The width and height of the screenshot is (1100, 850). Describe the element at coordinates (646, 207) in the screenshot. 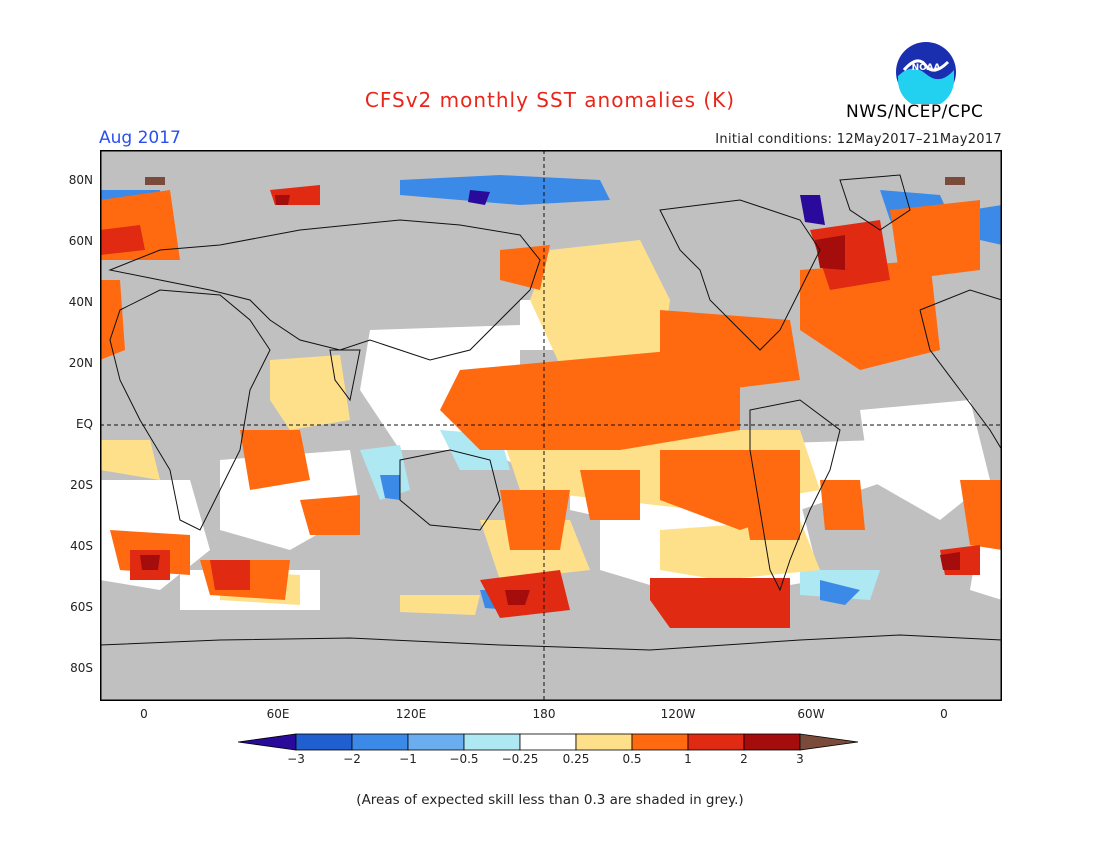

I see `dark-blue-regions` at that location.